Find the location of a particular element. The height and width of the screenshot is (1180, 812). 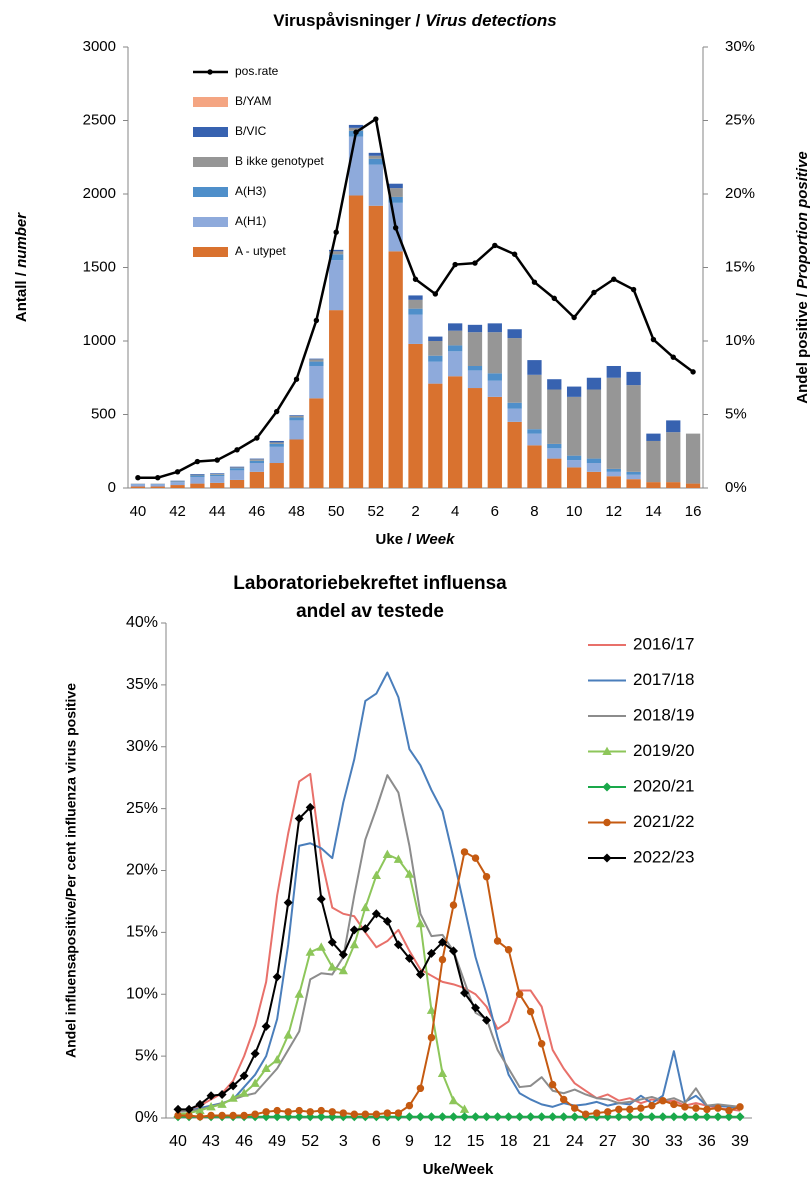

legend-label: pos.rate is located at coordinates (257, 71).